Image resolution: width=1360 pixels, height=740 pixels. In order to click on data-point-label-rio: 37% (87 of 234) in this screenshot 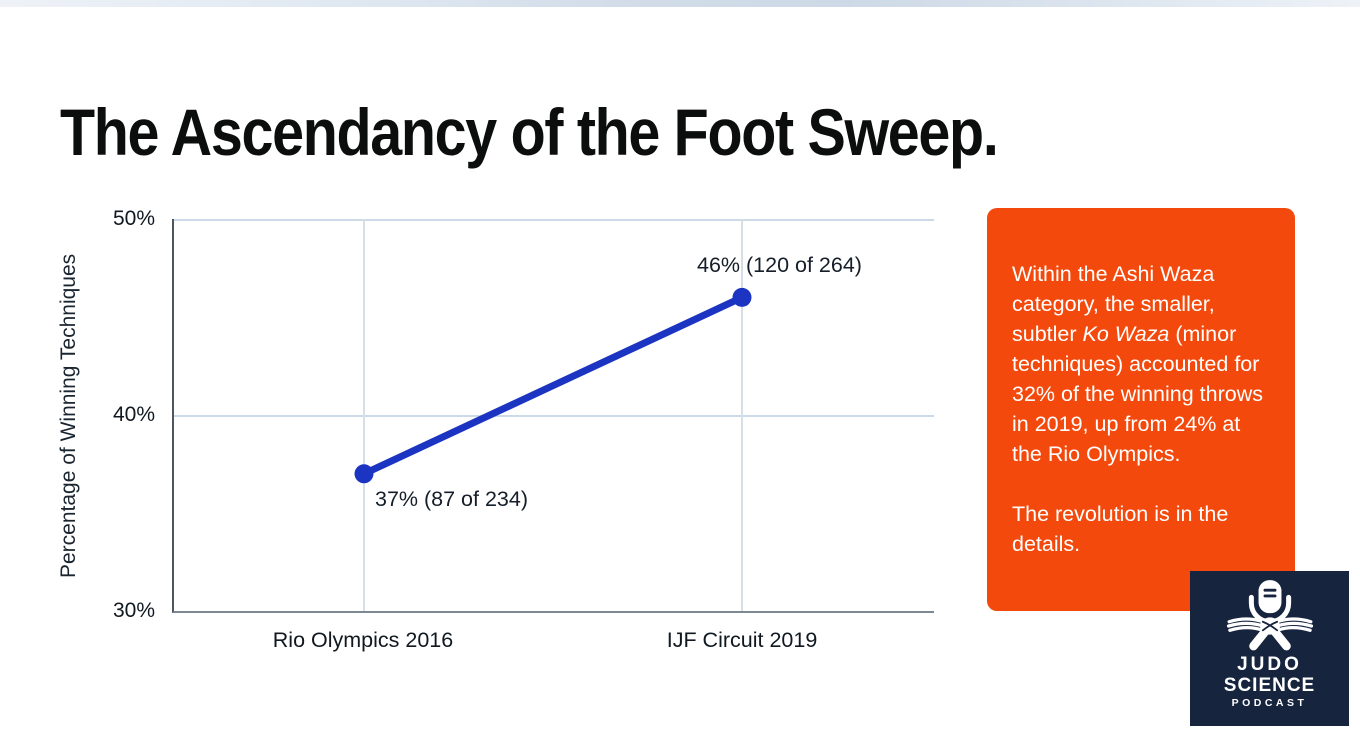, I will do `click(451, 499)`.